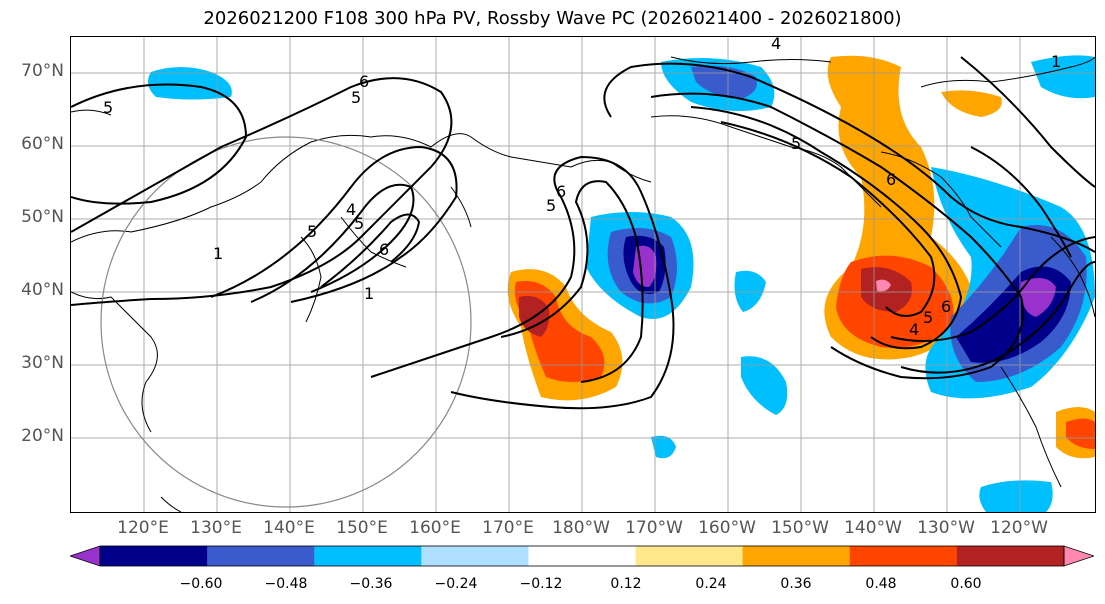  I want to click on colorbar-extend-low, so click(85, 556).